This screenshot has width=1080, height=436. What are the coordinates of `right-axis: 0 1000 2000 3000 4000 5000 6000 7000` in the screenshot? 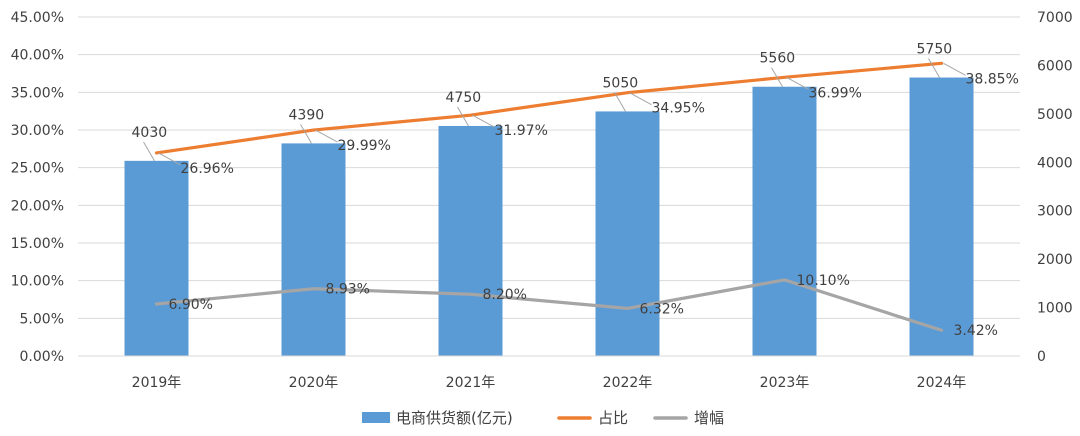 It's located at (1055, 187).